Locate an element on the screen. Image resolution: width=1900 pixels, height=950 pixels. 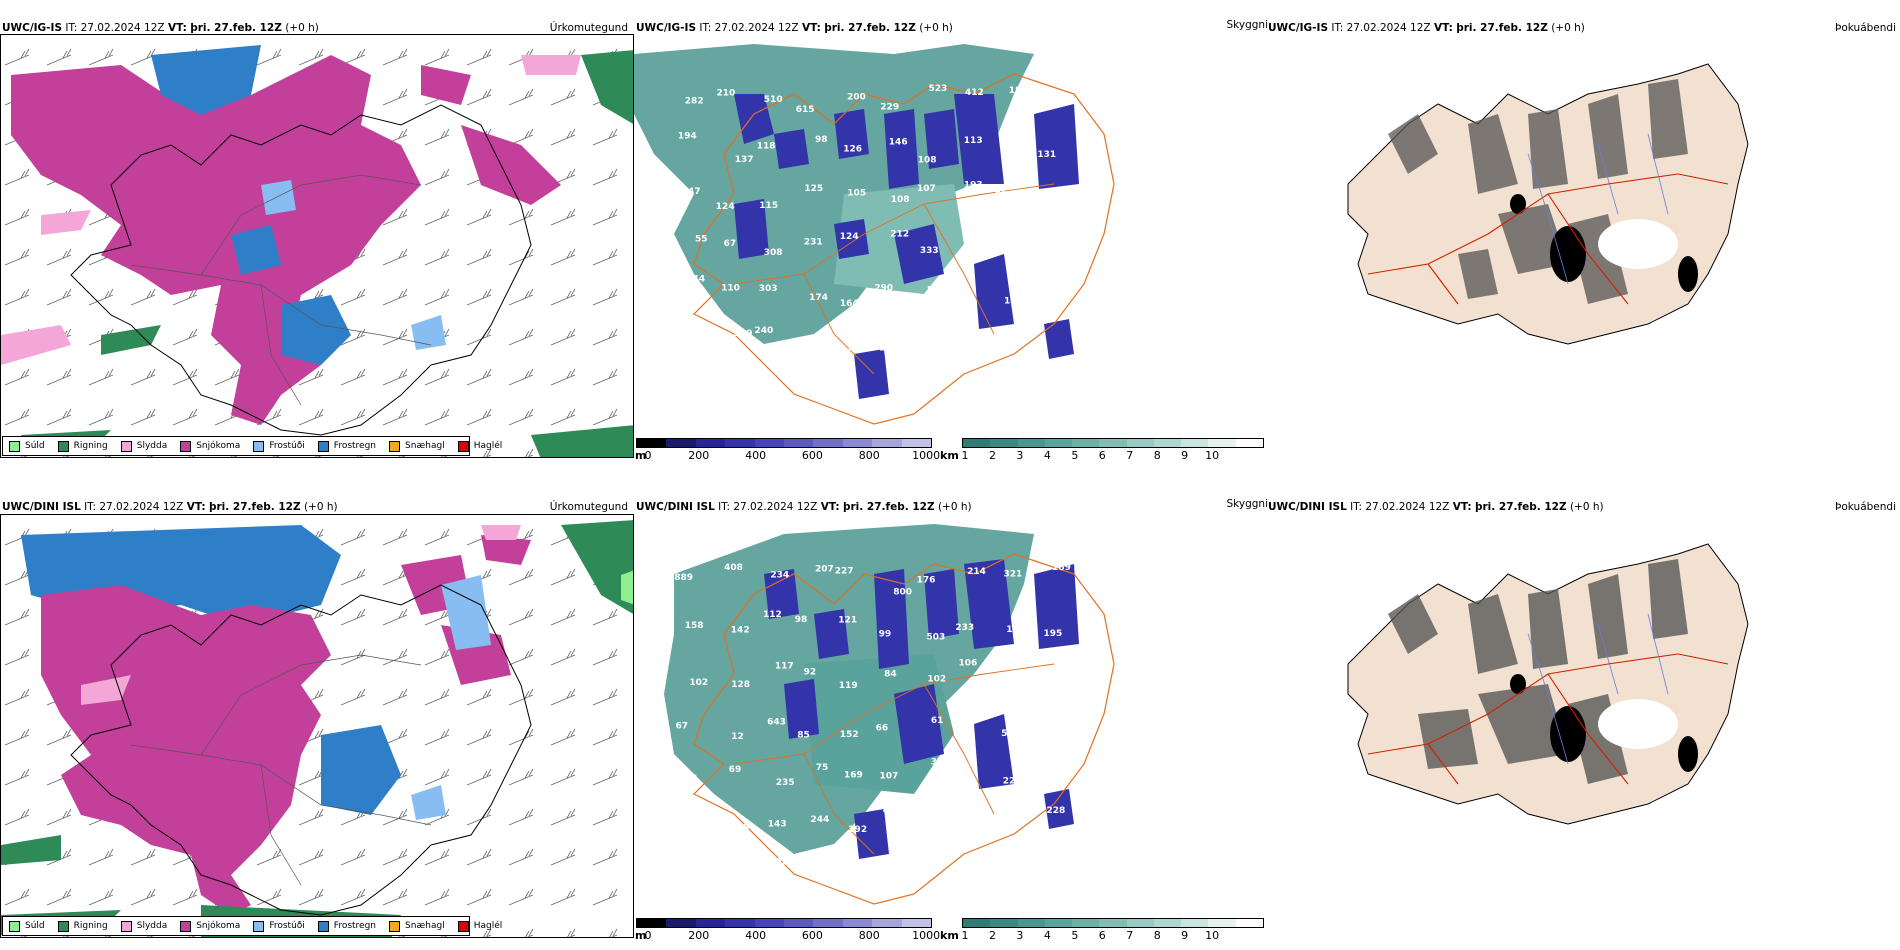
elevation-label: 102 is located at coordinates (698, 683).